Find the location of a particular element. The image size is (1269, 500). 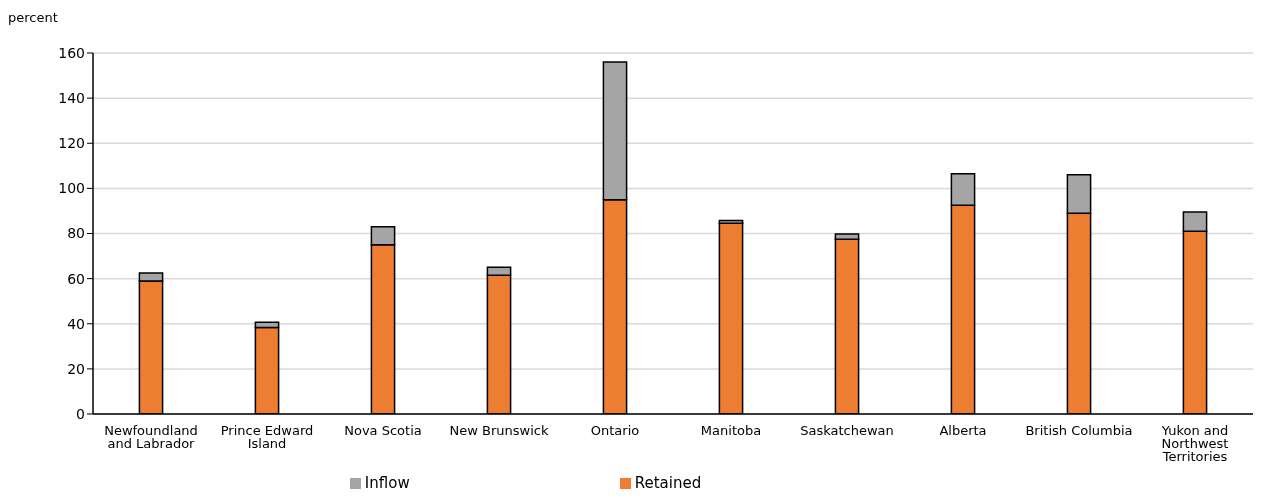

y-tick-label: 0 is located at coordinates (80, 413).